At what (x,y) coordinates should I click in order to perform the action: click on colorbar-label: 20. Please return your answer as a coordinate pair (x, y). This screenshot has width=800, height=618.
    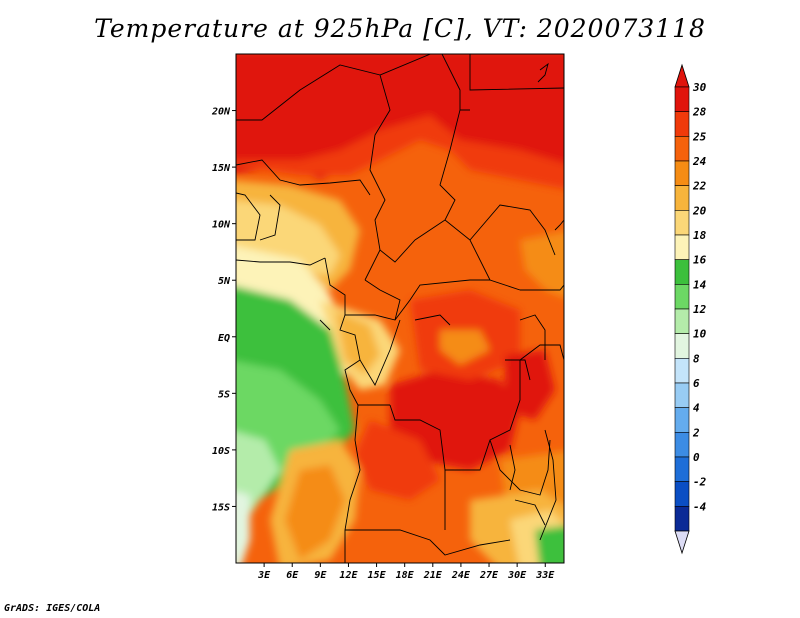
    Looking at the image, I should click on (699, 210).